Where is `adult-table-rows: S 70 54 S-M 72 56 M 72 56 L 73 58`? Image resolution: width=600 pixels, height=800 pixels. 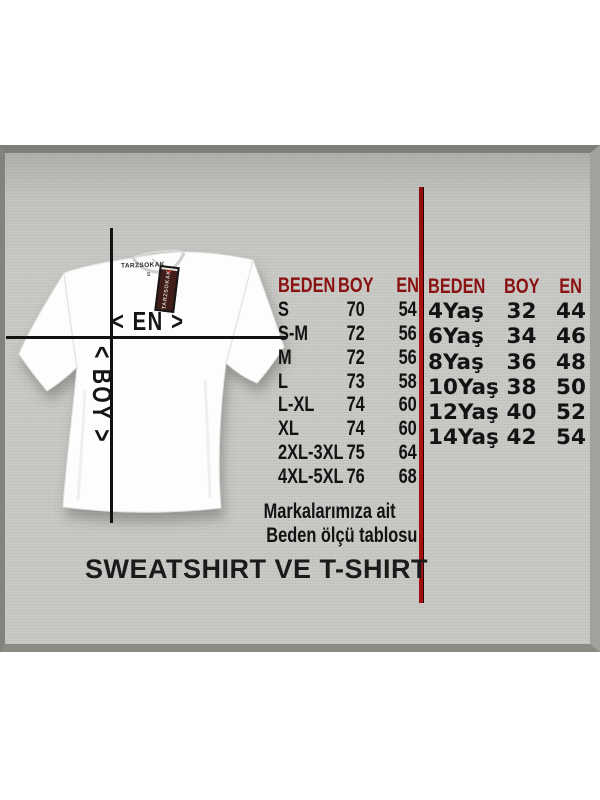
adult-table-rows: S 70 54 S-M 72 56 M 72 56 L 73 58 is located at coordinates (355, 393).